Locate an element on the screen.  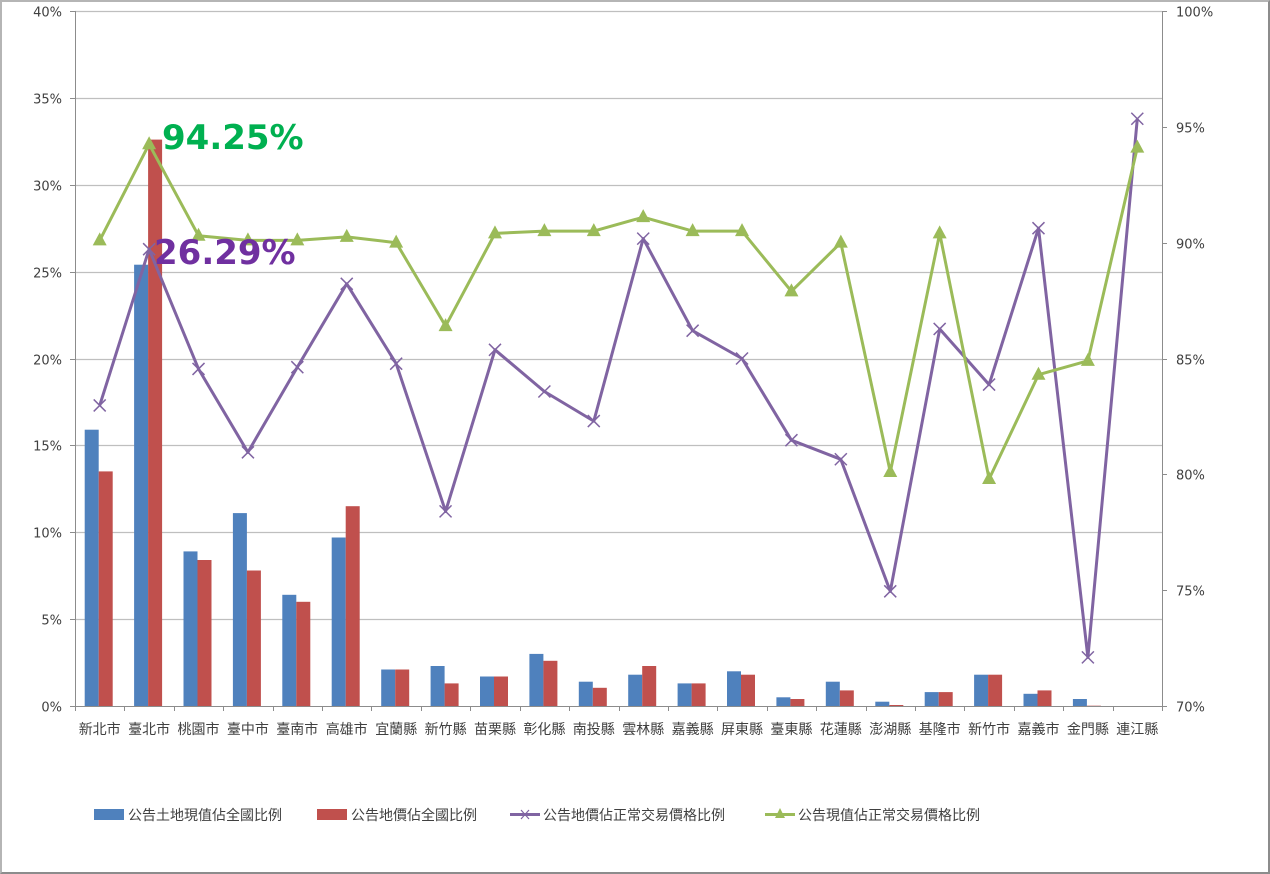
right-axis-label: 95% is located at coordinates (1190, 129).